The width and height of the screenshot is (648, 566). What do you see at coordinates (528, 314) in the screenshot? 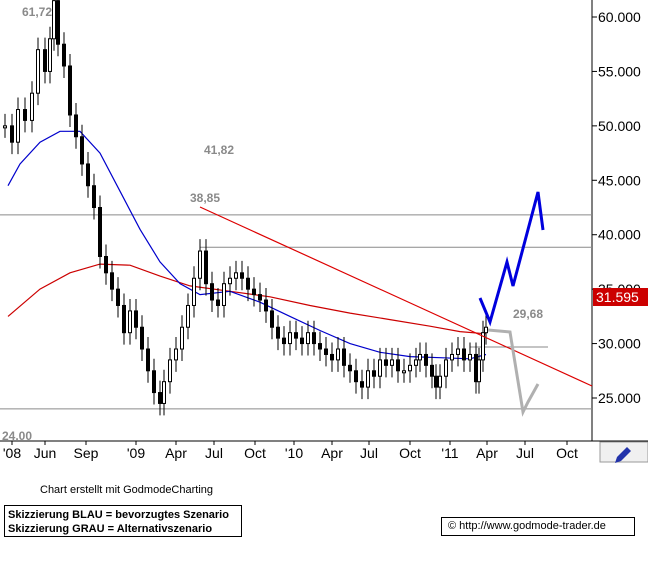
I see `level-label-29-68: 29,68` at bounding box center [528, 314].